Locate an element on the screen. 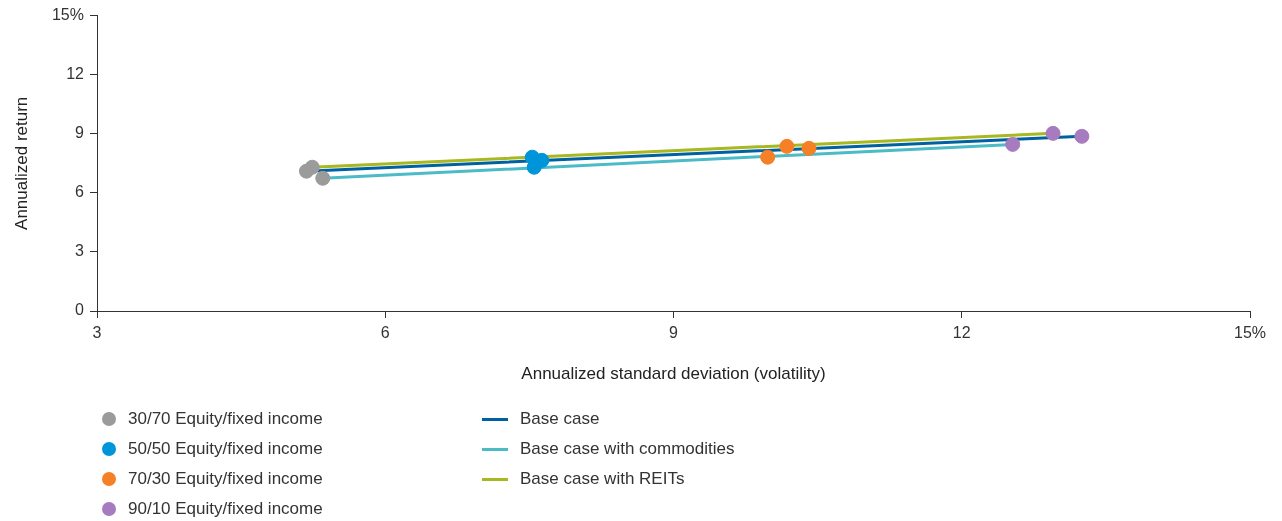 The height and width of the screenshot is (521, 1282). legend-label: 50/50 Equity/fixed income is located at coordinates (225, 449).